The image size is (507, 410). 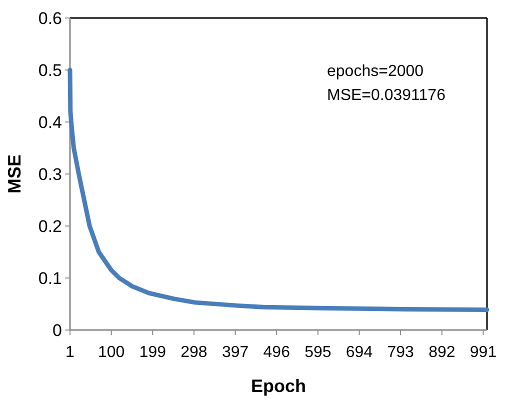 I want to click on y-tick-label: 0, so click(x=57, y=330).